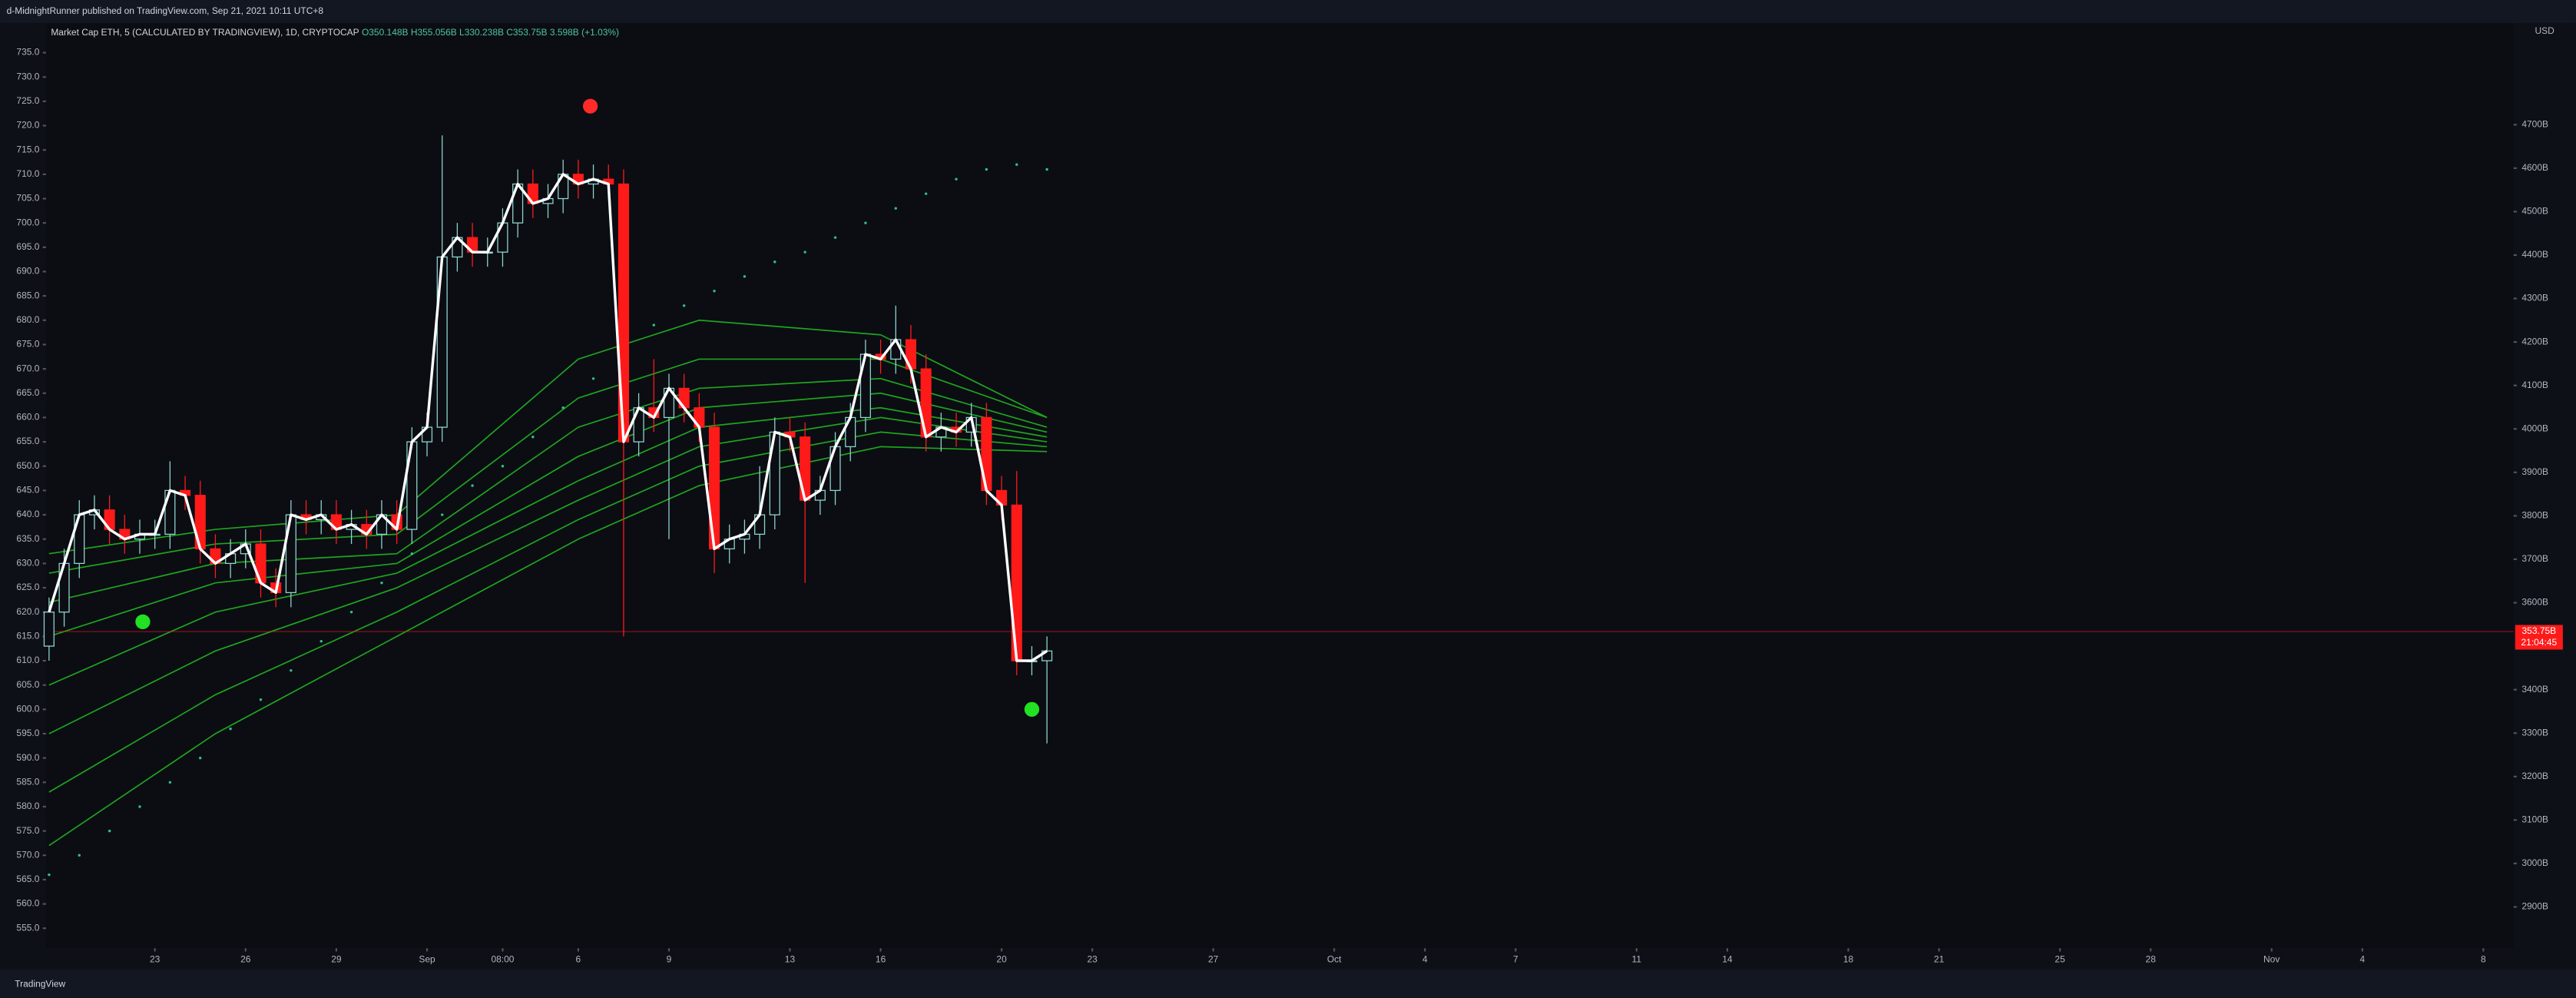  I want to click on y-tick-label: 705.0, so click(28, 198).